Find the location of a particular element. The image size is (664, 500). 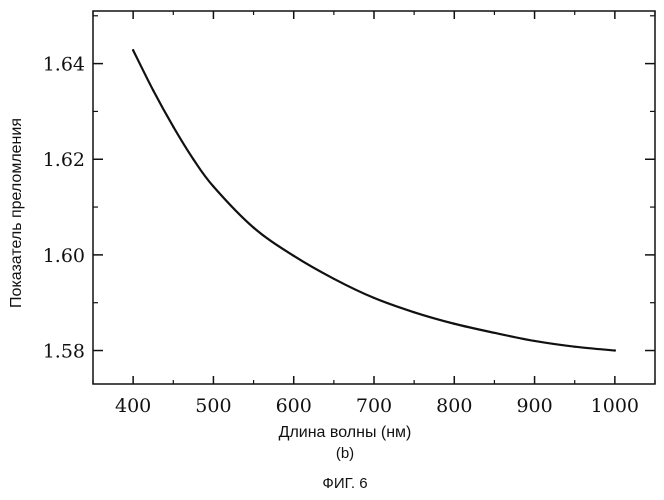

x-tick-label: 900 is located at coordinates (534, 406).